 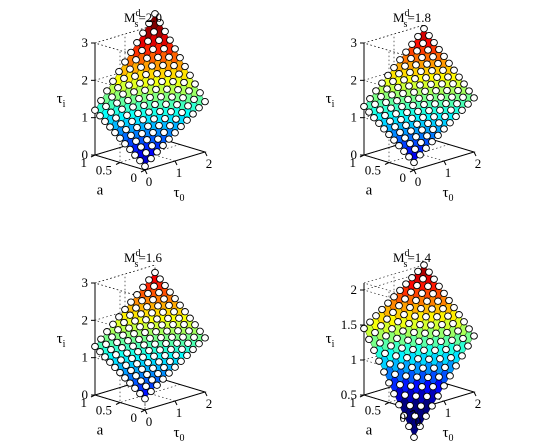 I want to click on x-tick-label: 2, so click(x=478, y=163).